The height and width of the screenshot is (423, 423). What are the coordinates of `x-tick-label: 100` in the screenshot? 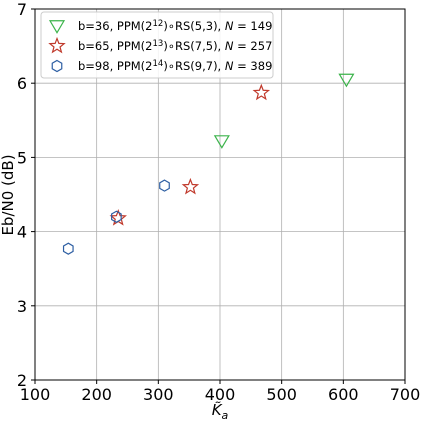 It's located at (35, 394).